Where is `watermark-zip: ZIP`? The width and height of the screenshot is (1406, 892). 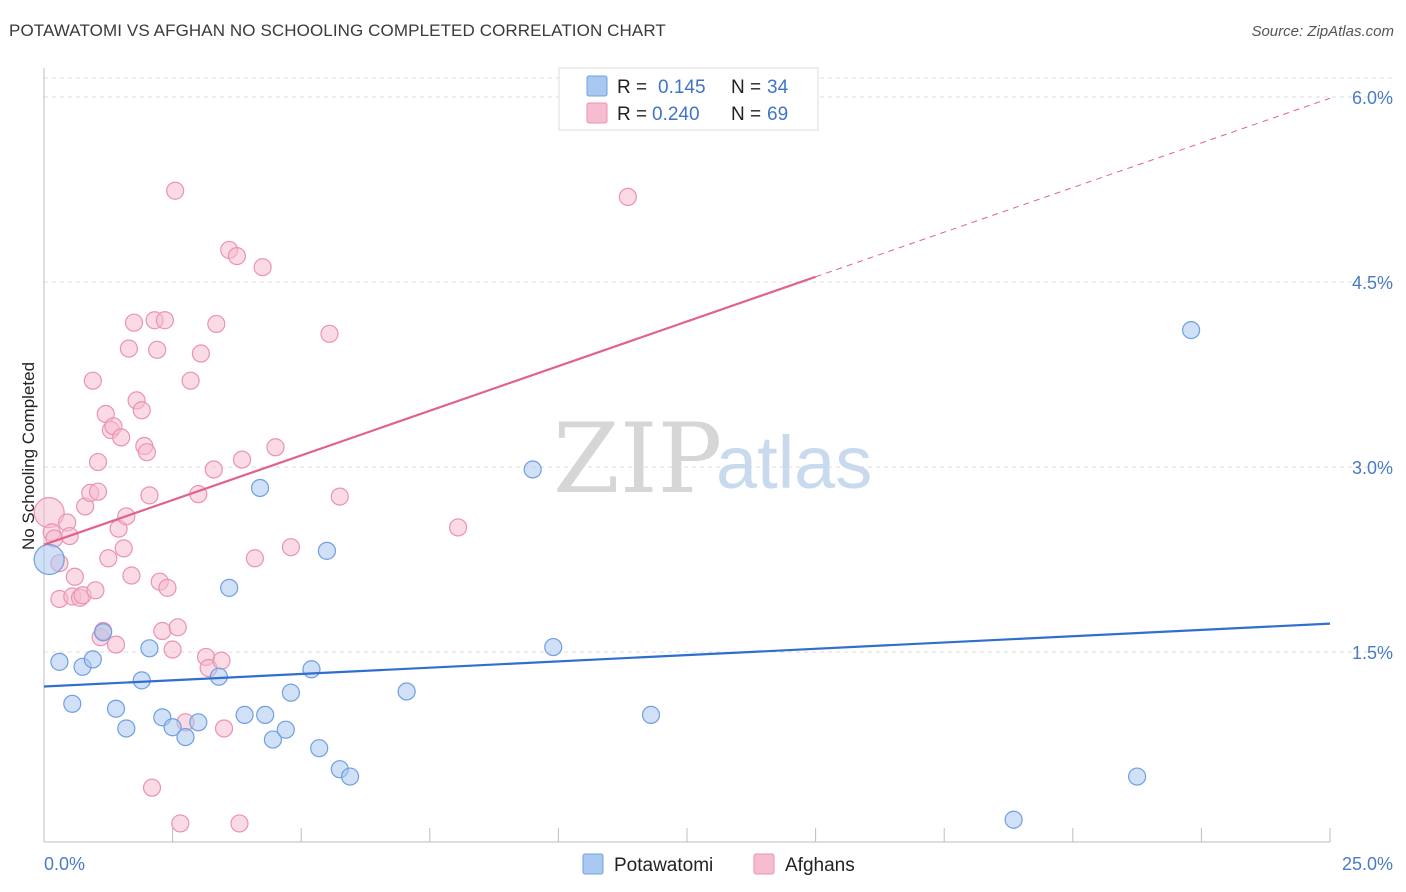 watermark-zip: ZIP is located at coordinates (637, 459).